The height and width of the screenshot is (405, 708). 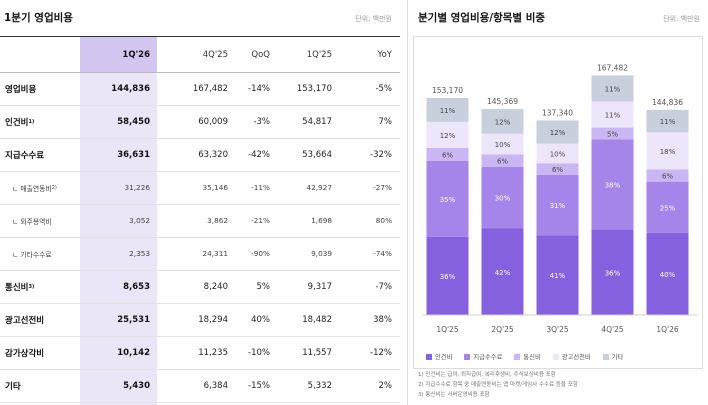 What do you see at coordinates (32, 221) in the screenshot?
I see `row-label: ㄴ 외주용역비` at bounding box center [32, 221].